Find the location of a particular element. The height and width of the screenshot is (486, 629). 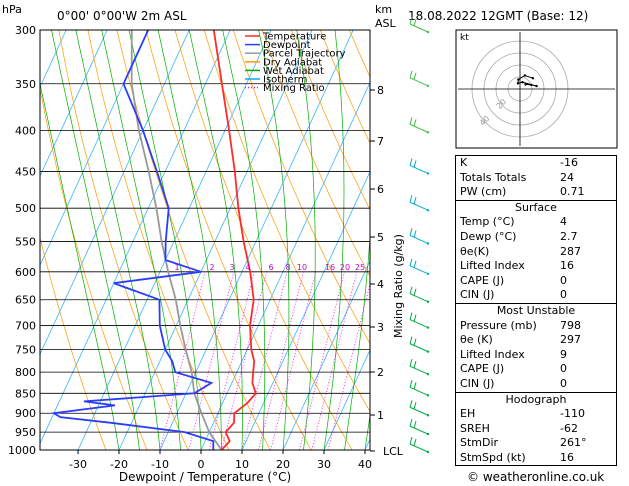

km-tick-label: 6 is located at coordinates (380, 189).